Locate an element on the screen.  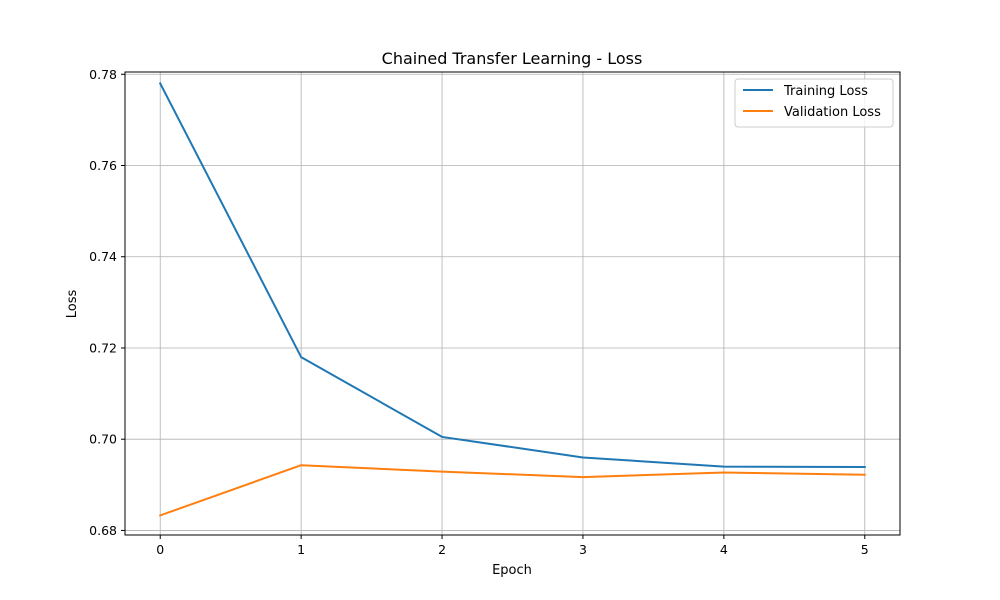
series-line-validation-loss is located at coordinates (512, 490).